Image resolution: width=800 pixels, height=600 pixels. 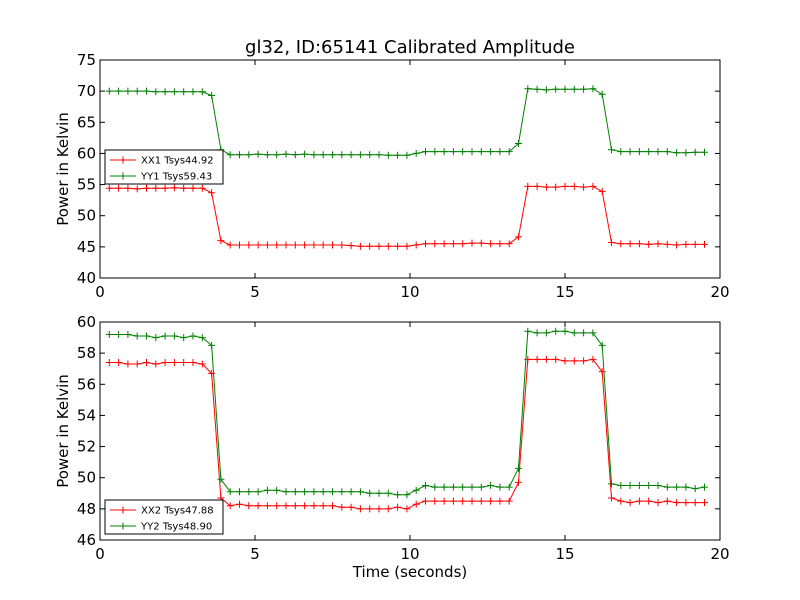 What do you see at coordinates (63, 169) in the screenshot?
I see `y-axis-label: Power in Kelvin` at bounding box center [63, 169].